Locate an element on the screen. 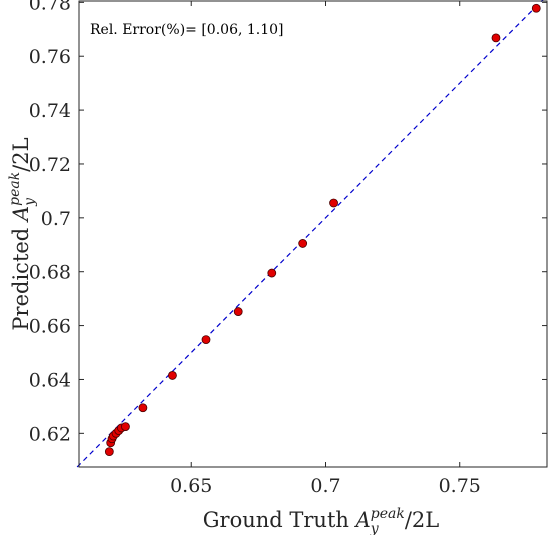 The width and height of the screenshot is (548, 535). y-tick-label: 0.62 is located at coordinates (50, 434).